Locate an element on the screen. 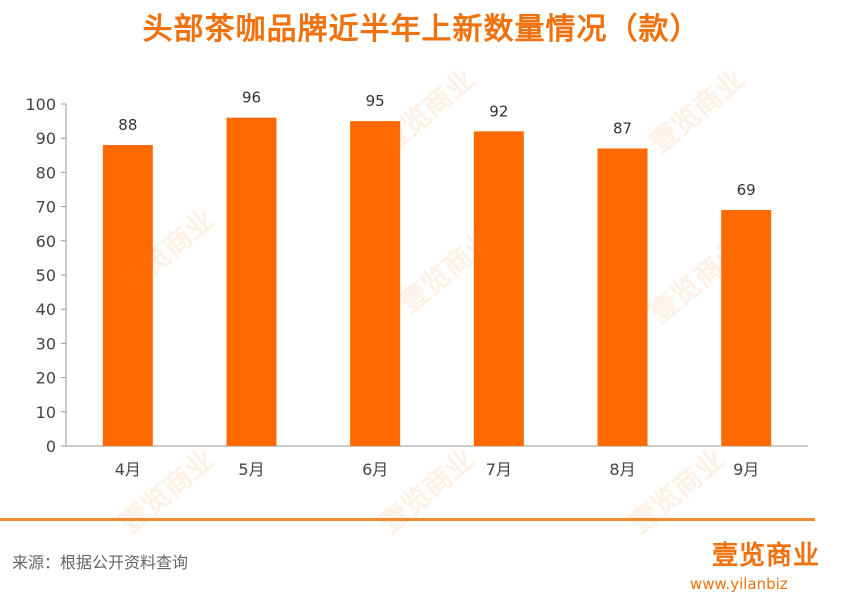  y-tick-label: 50 is located at coordinates (46, 275).